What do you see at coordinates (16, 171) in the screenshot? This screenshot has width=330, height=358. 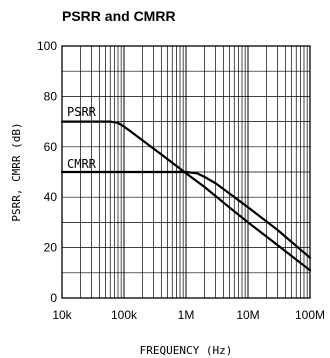 I see `y-axis-label: PSRR, CMRR (dB)` at bounding box center [16, 171].